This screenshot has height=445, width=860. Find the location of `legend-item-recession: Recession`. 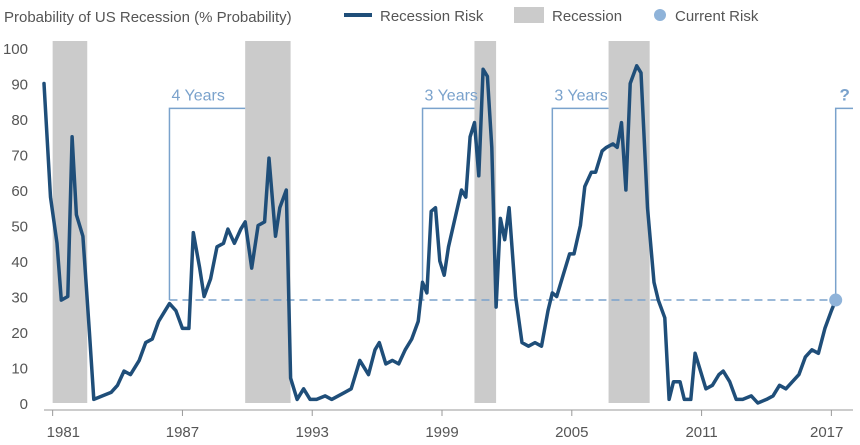

legend-item-recession: Recession is located at coordinates (568, 16).